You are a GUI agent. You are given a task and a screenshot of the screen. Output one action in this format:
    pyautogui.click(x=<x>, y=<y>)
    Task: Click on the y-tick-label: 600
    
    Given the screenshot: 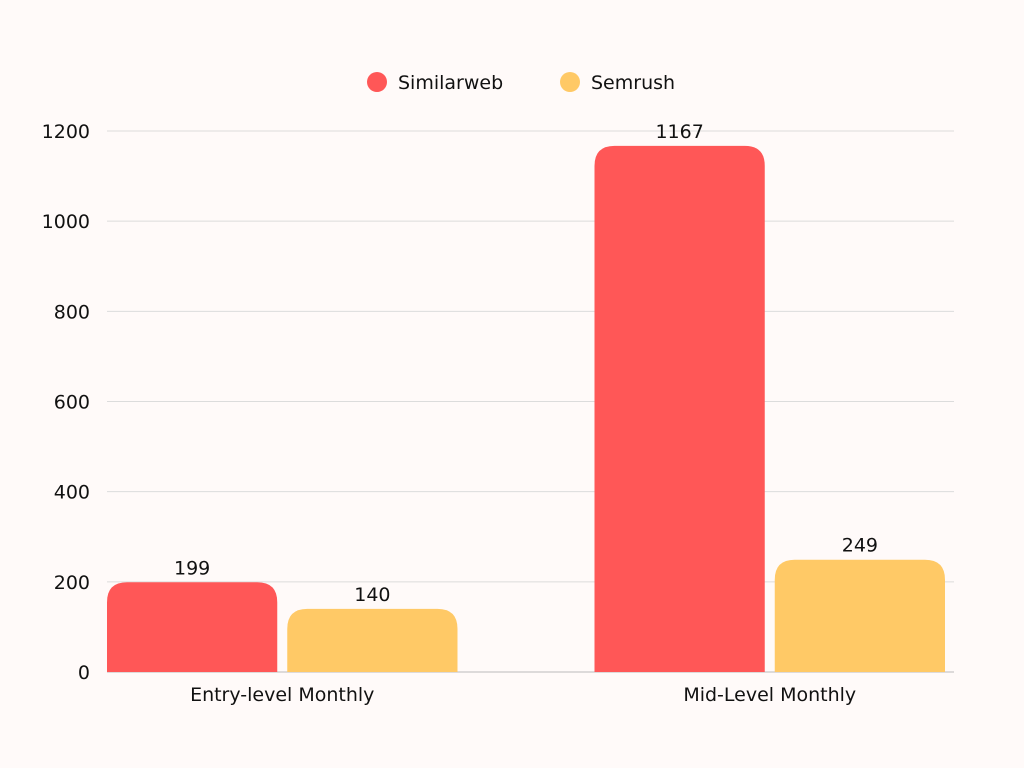 What is the action you would take?
    pyautogui.click(x=72, y=403)
    